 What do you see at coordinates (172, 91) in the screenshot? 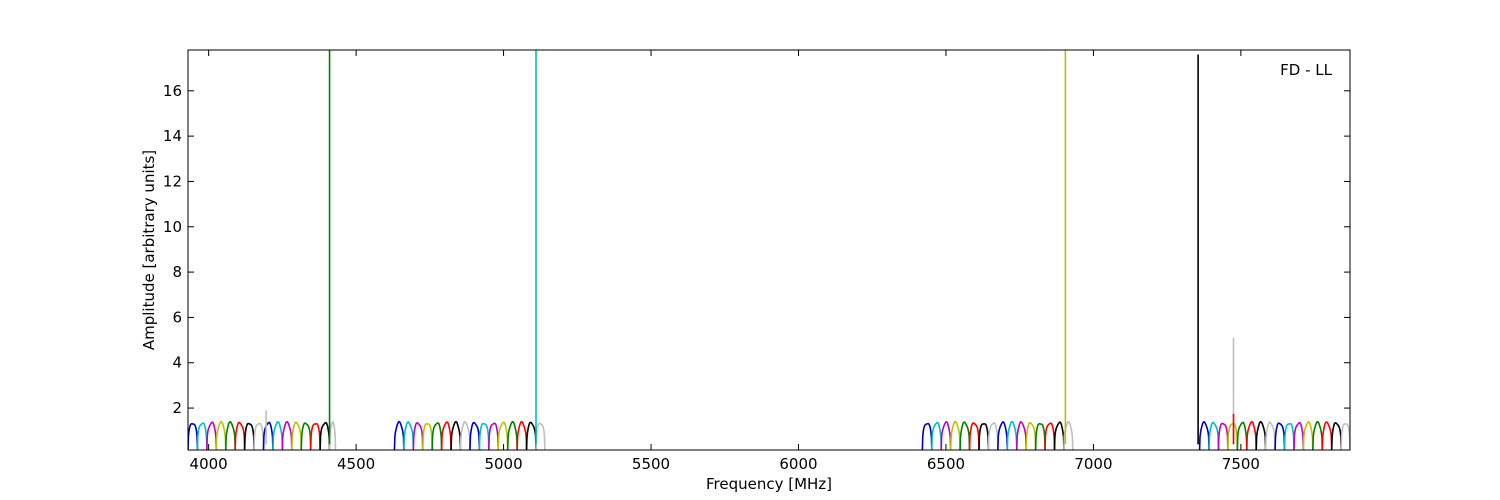
I see `y-tick-label: 16` at bounding box center [172, 91].